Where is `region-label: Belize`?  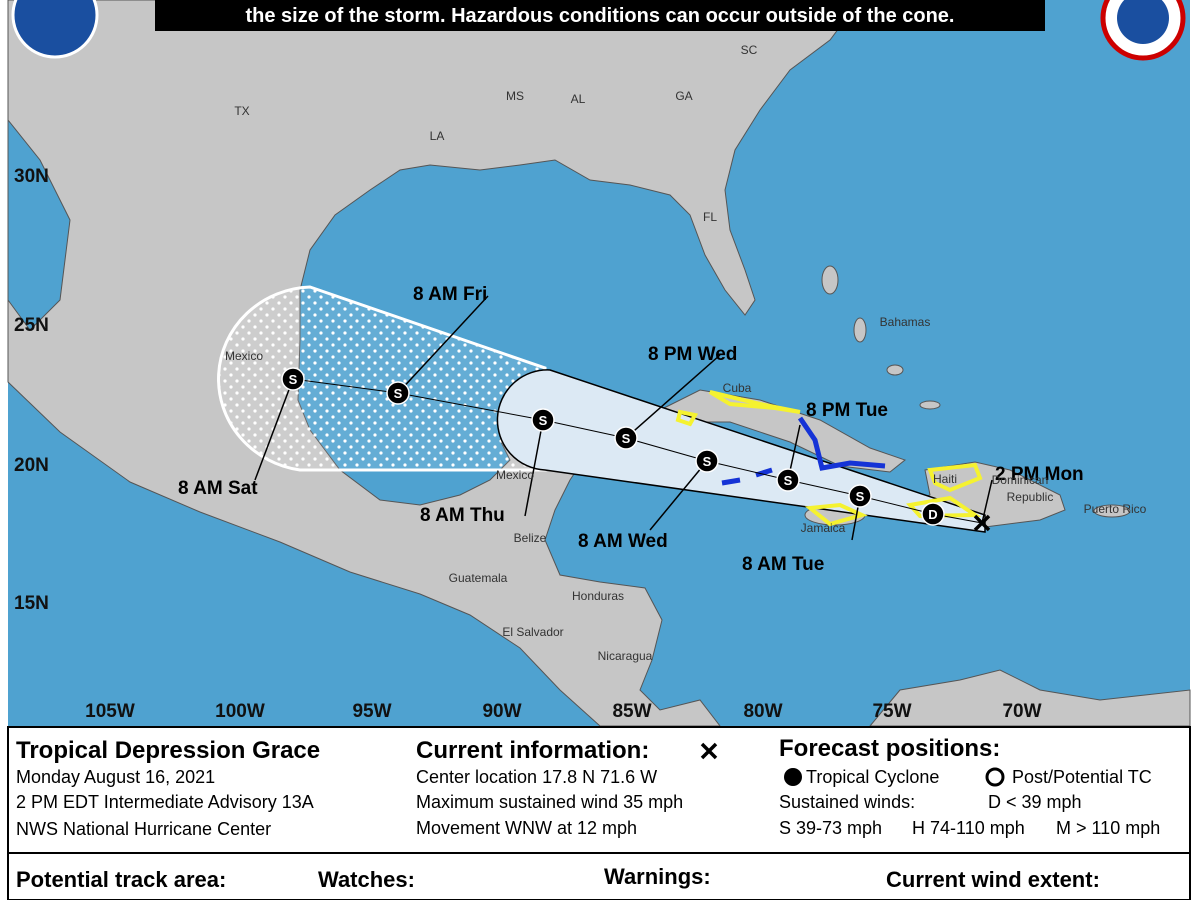 region-label: Belize is located at coordinates (530, 538).